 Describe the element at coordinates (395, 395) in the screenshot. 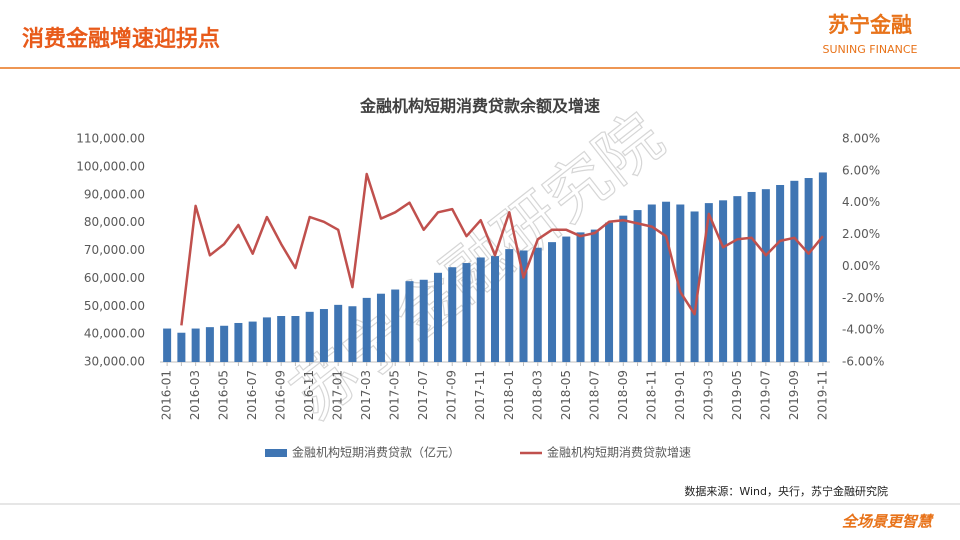

I see `x-tick-label: 2017-05` at that location.